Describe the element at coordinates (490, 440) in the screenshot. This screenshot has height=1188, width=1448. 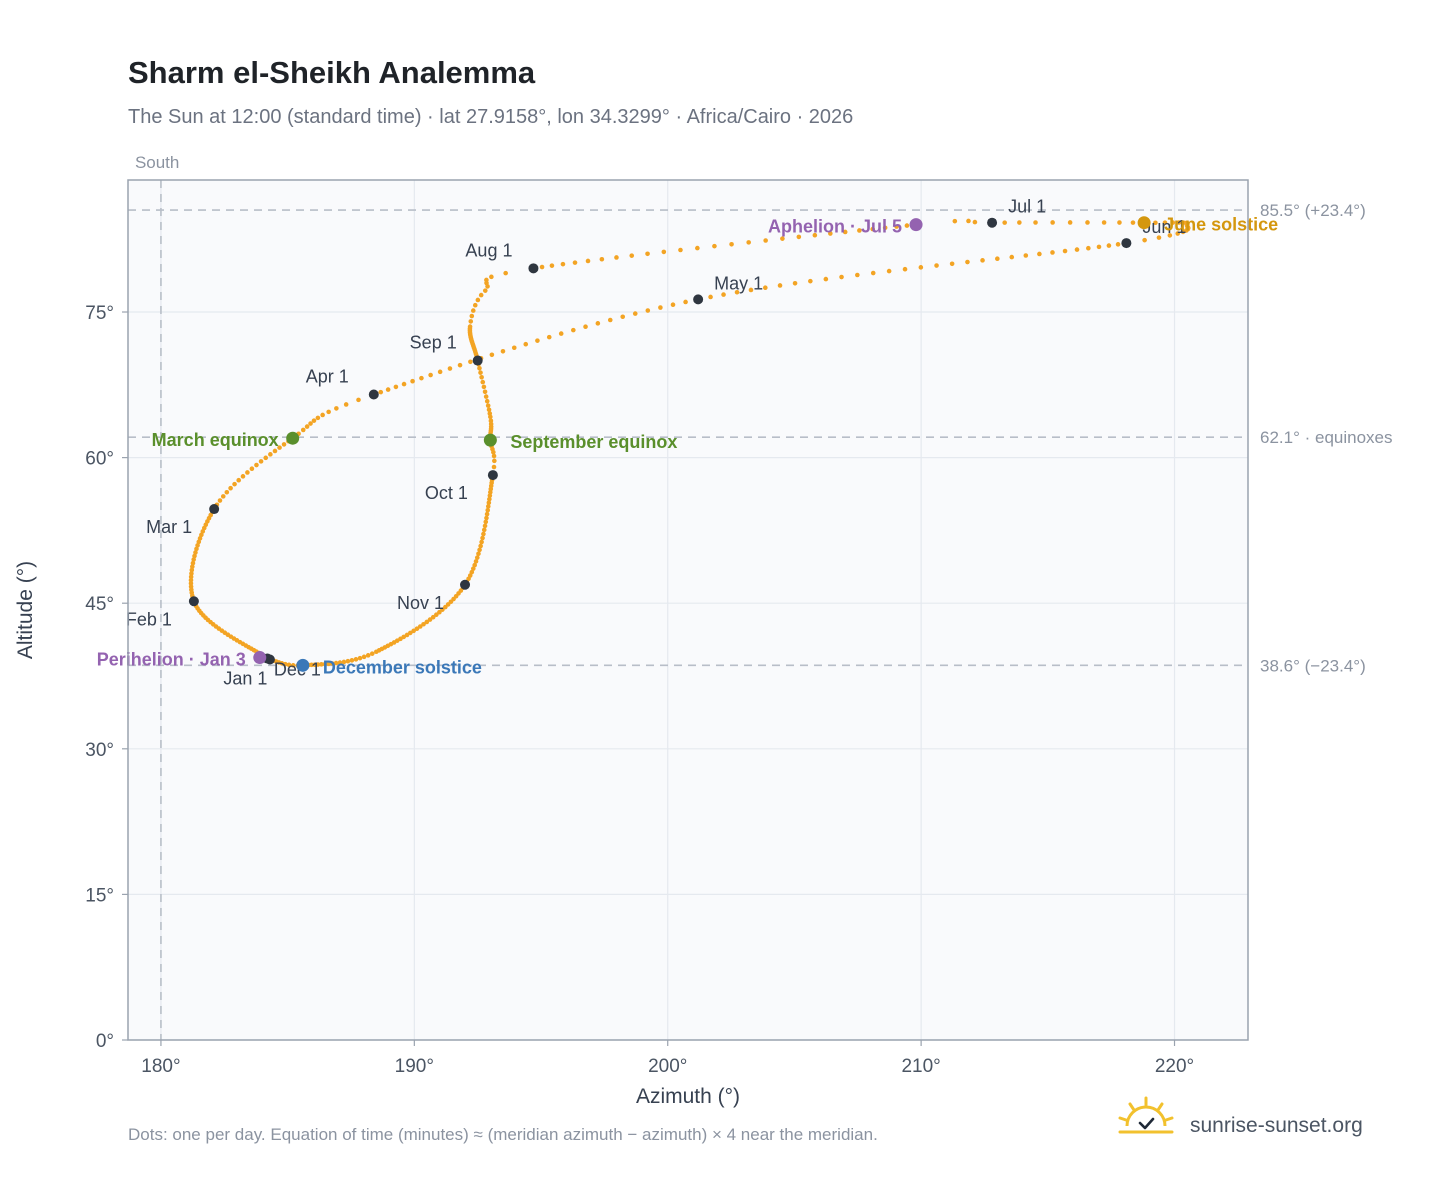
I see `event-dot-september-equinox` at that location.